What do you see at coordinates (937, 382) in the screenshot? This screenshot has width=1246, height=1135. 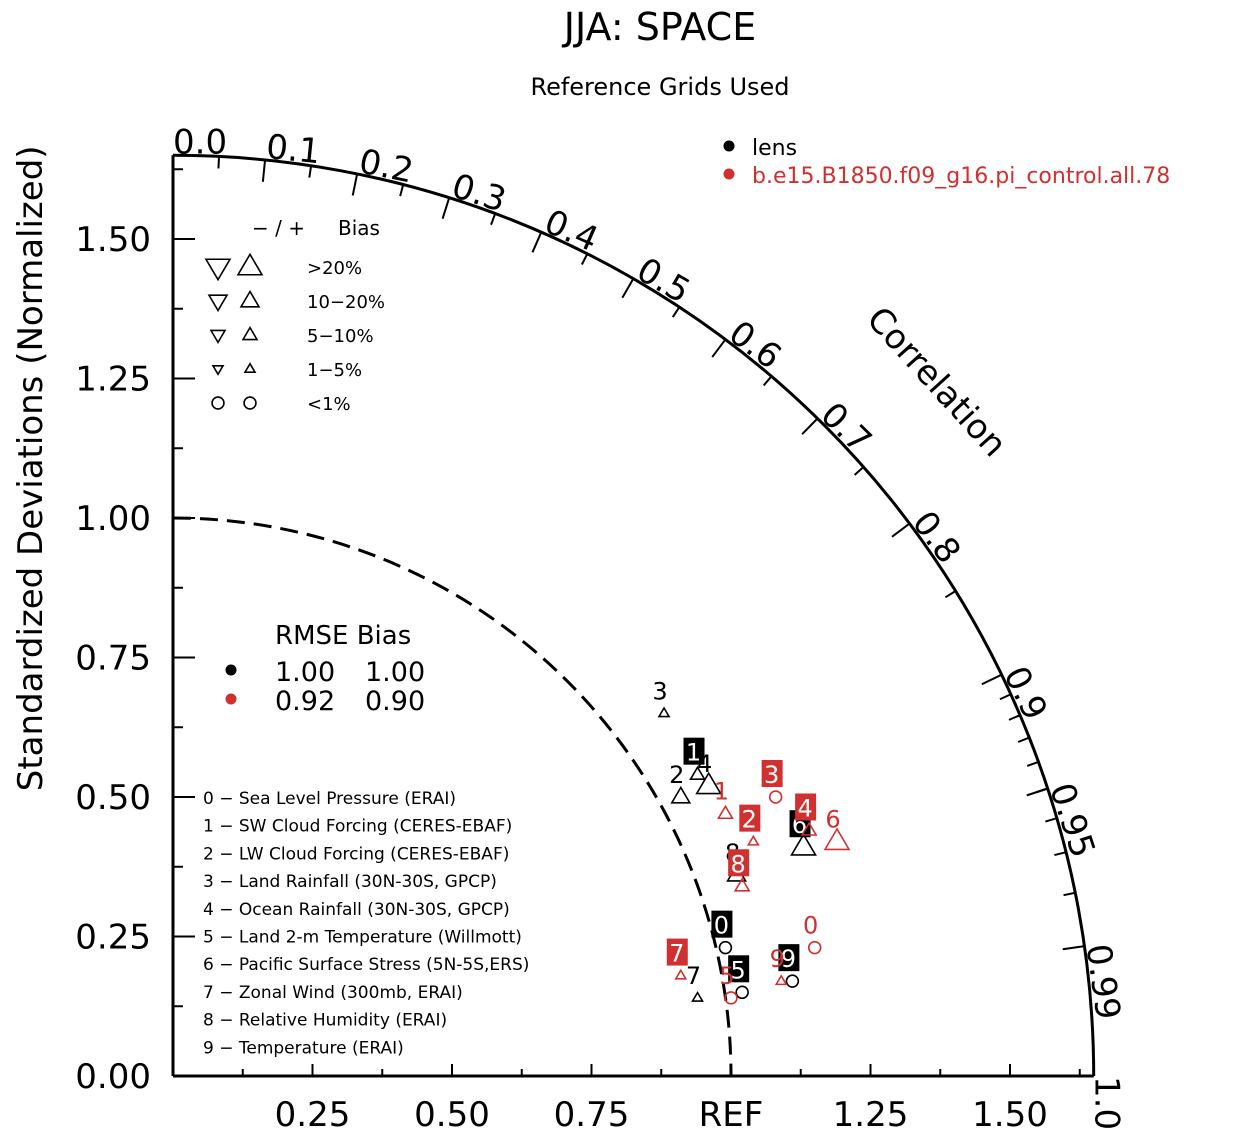 I see `corr-axis-title: Correlation` at bounding box center [937, 382].